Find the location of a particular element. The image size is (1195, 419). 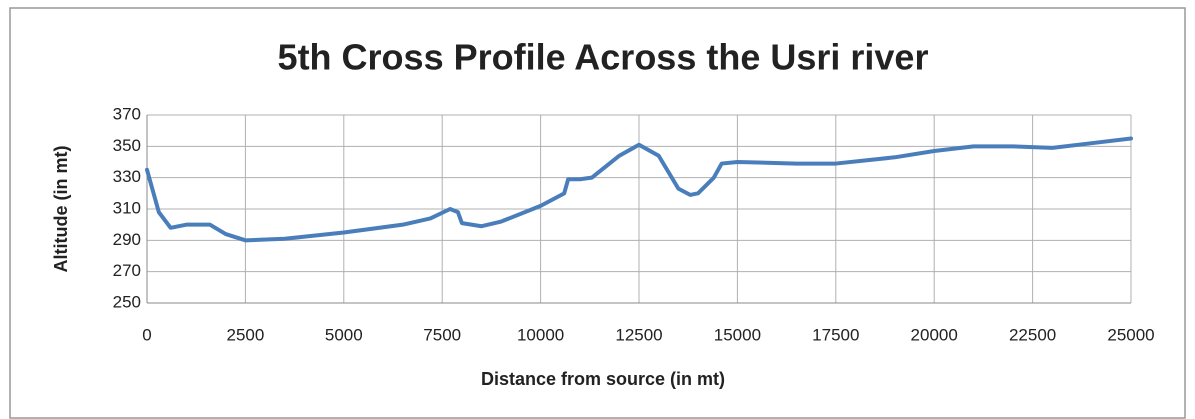

x-tick-label: 2500 is located at coordinates (245, 334).